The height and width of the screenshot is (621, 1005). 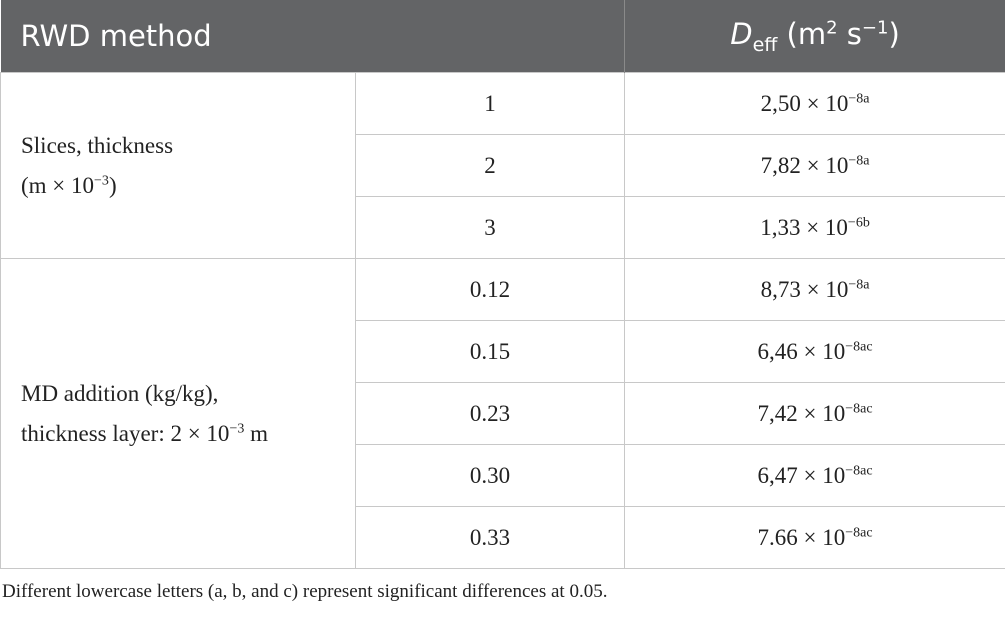 I want to click on table-row: 2 7,82 × 10−8a, so click(x=503, y=165).